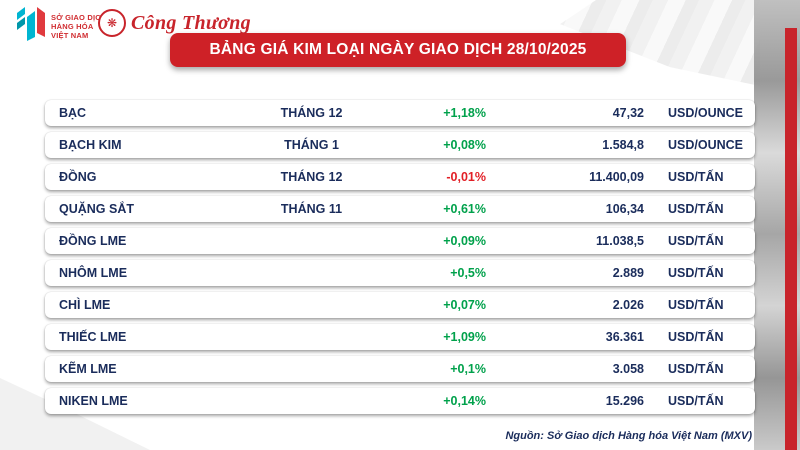 This screenshot has height=450, width=800. Describe the element at coordinates (311, 209) in the screenshot. I see `contract-month: THÁNG 11` at that location.